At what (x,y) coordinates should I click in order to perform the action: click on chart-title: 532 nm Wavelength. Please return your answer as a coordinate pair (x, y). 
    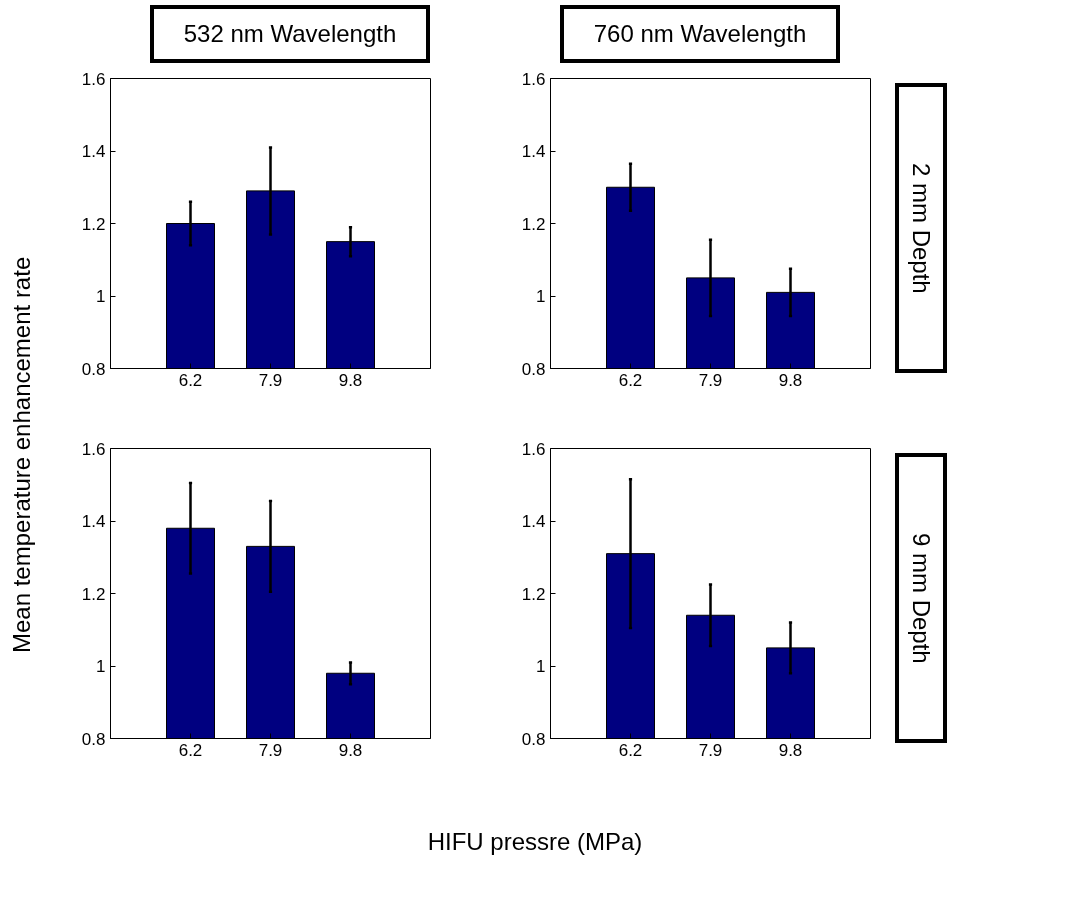
    Looking at the image, I should click on (290, 33).